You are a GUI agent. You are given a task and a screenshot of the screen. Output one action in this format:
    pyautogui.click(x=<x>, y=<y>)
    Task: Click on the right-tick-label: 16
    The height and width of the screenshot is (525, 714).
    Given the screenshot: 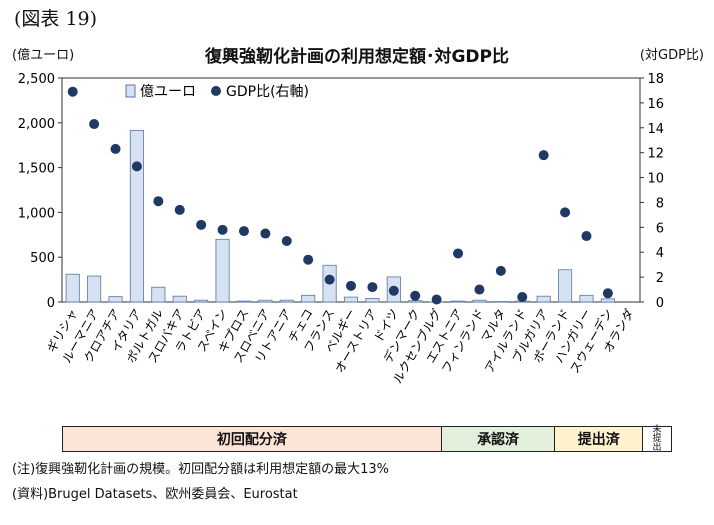 What is the action you would take?
    pyautogui.click(x=655, y=104)
    